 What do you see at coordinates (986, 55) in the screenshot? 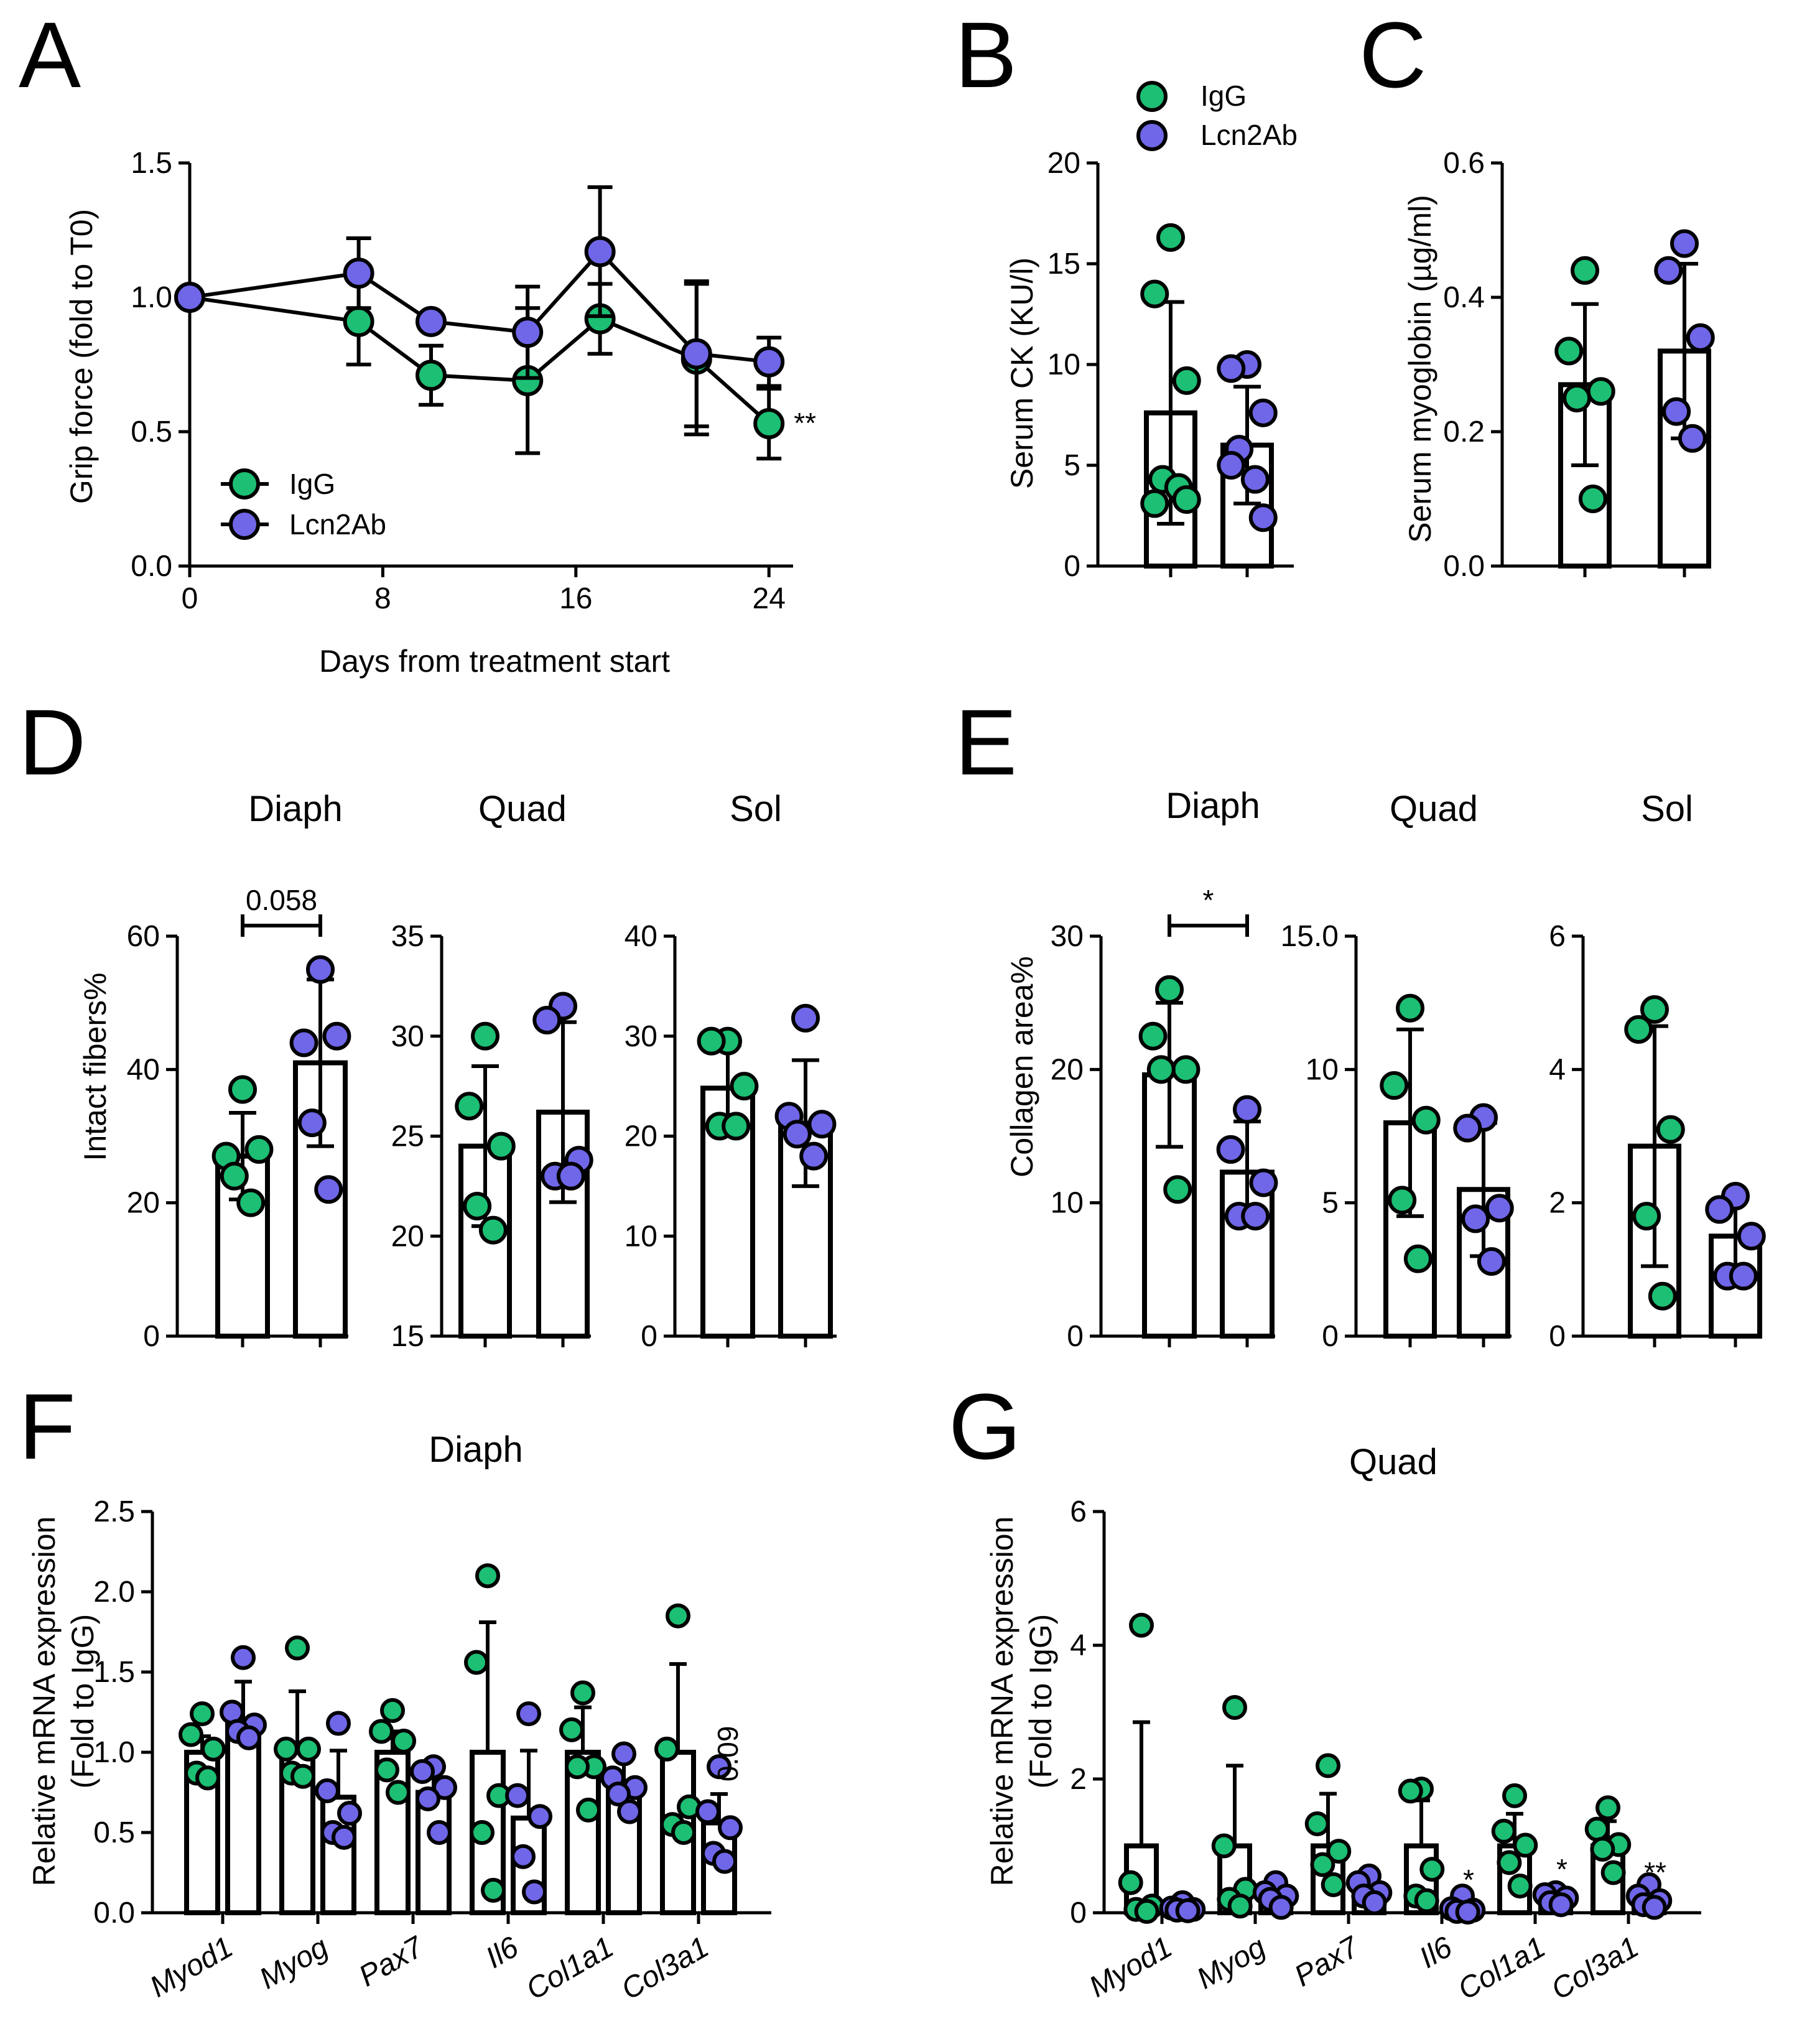
I see `panel-letter-b: B` at bounding box center [986, 55].